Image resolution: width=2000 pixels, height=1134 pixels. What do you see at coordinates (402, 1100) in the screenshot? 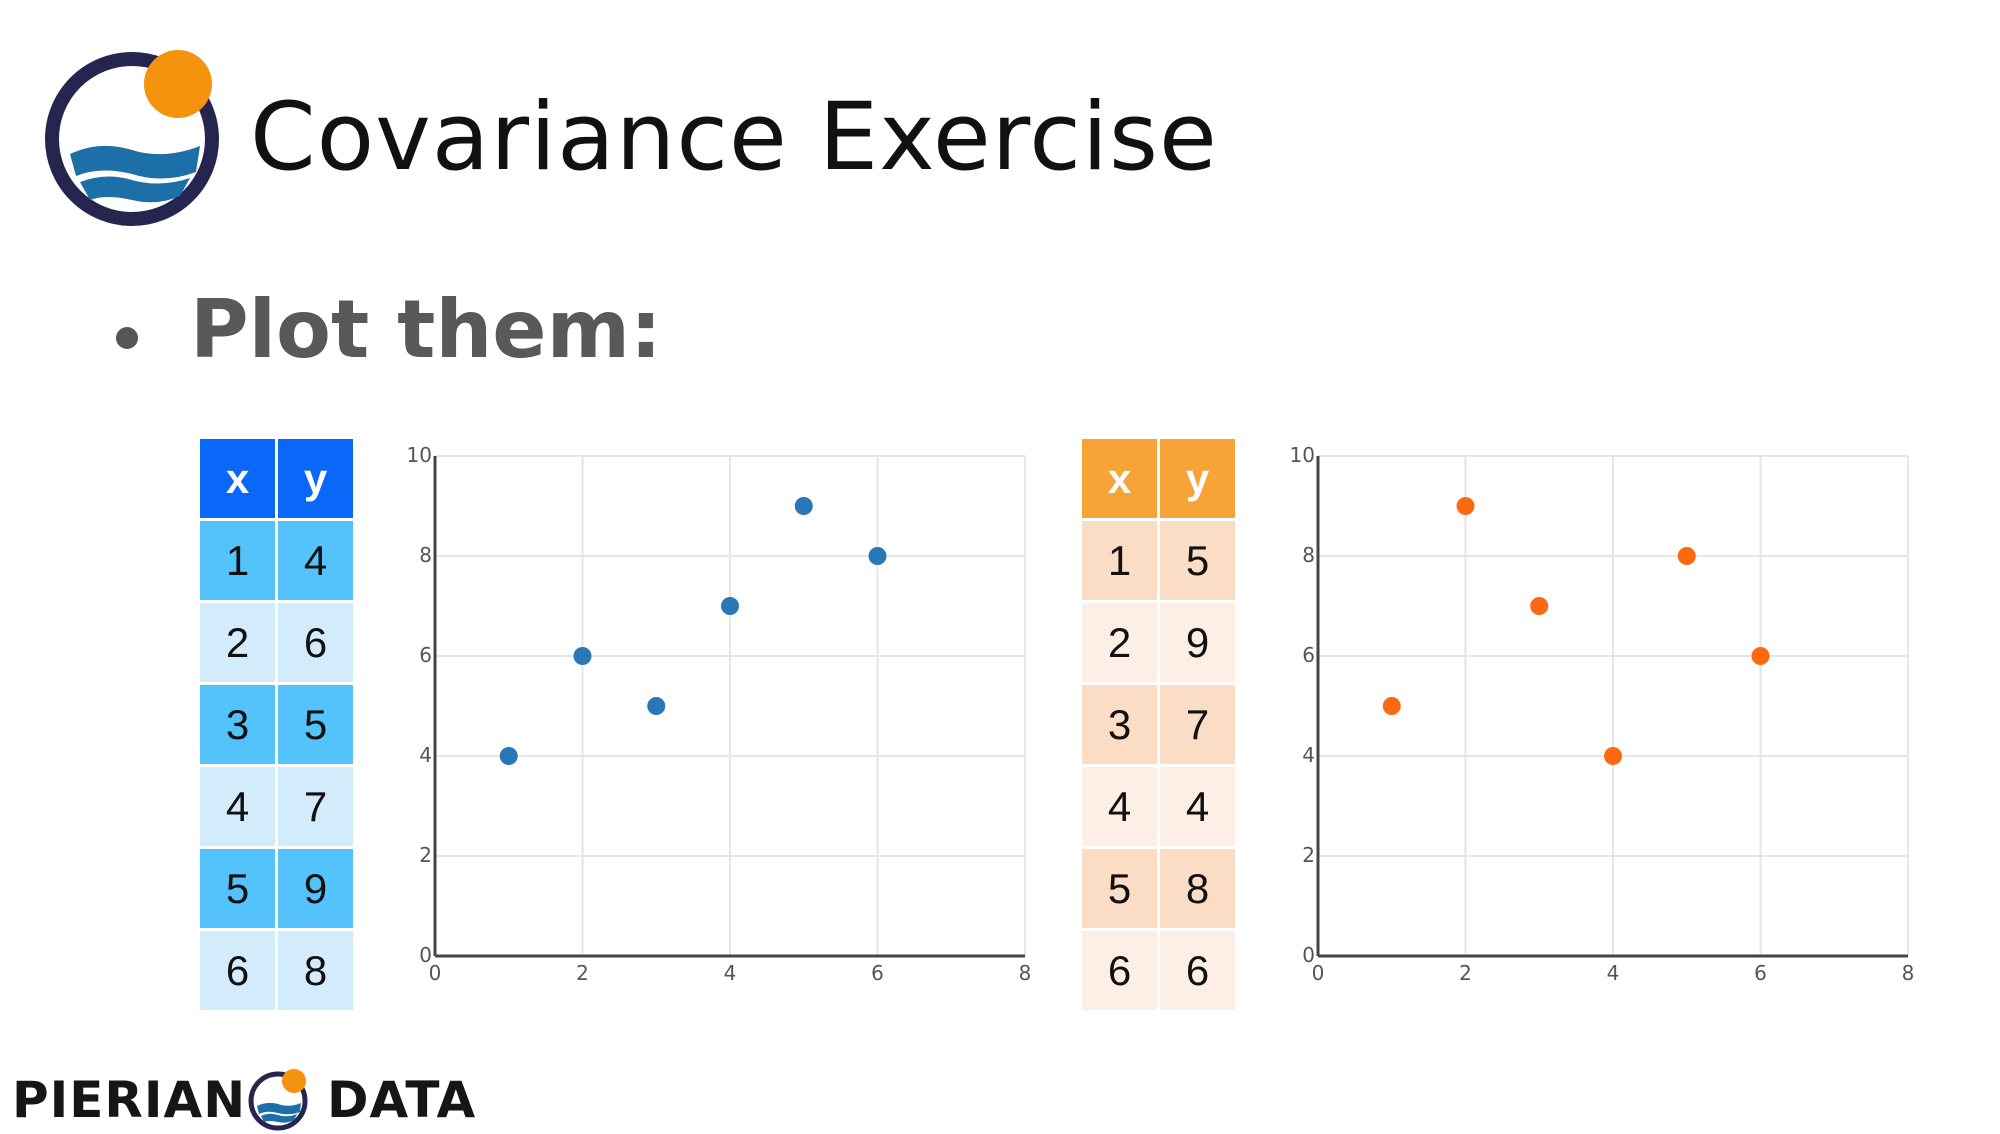
I see `footer-word-data: DATA` at bounding box center [402, 1100].